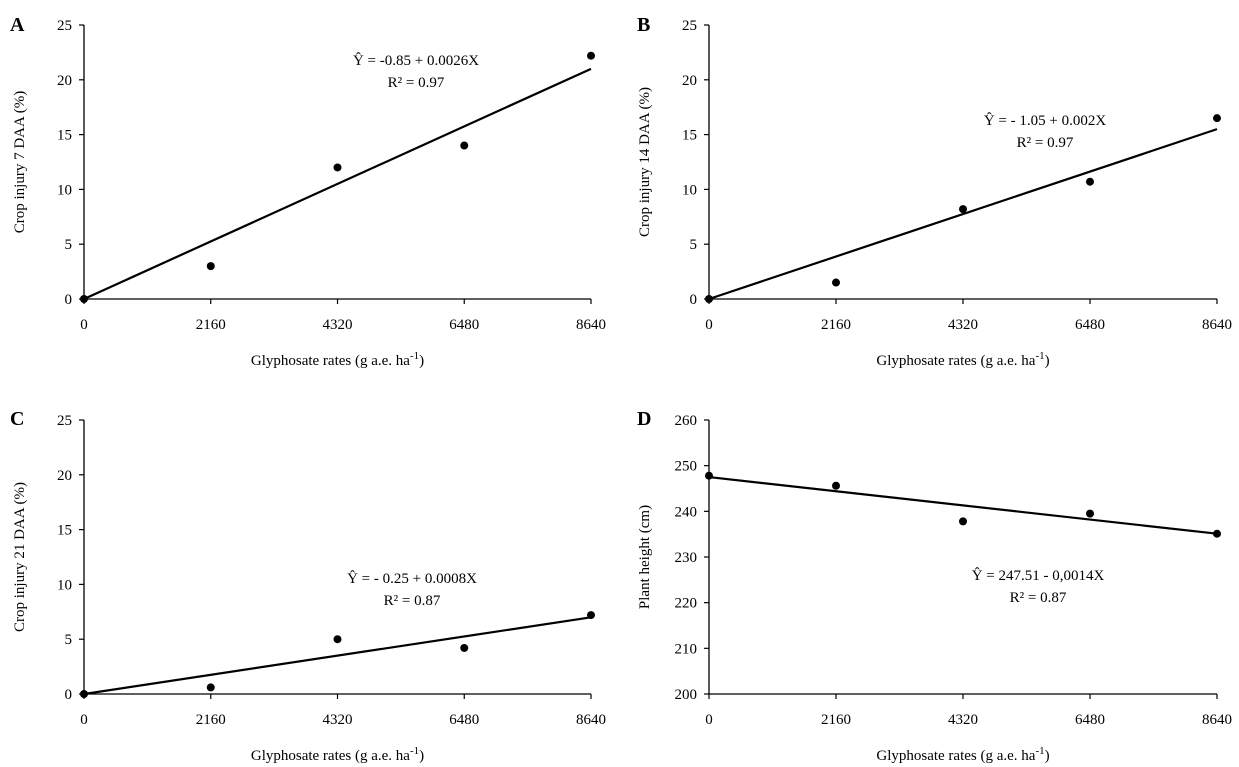 This screenshot has height=767, width=1239. Describe the element at coordinates (686, 512) in the screenshot. I see `y-tick-label: 240` at that location.